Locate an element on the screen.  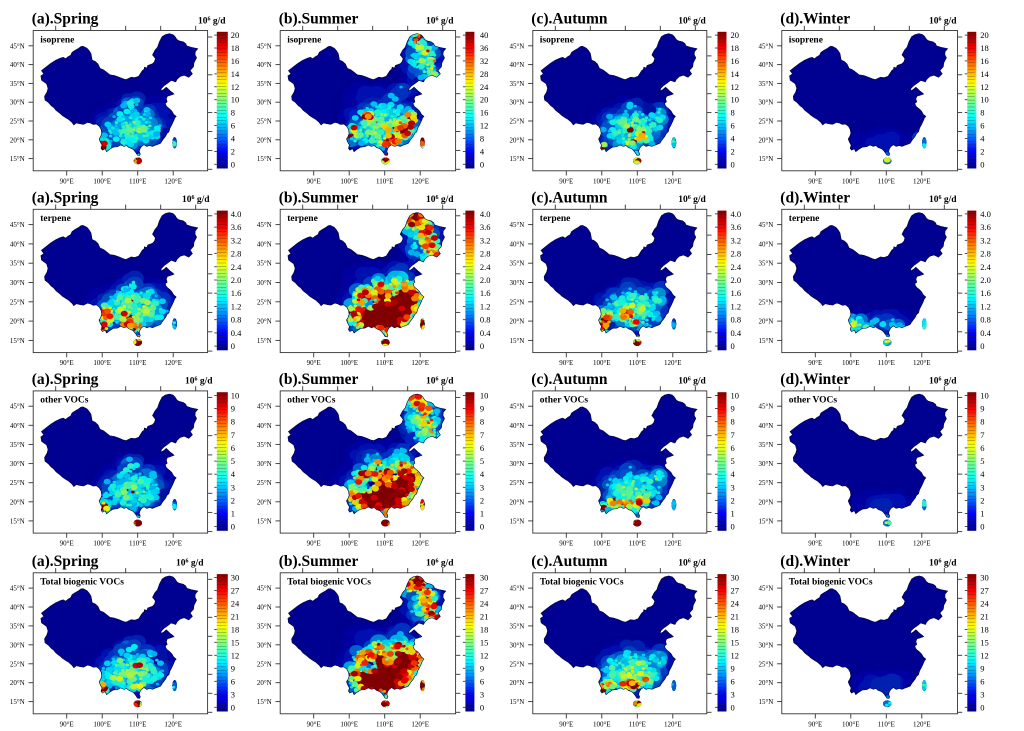
svg-text: 0.4 is located at coordinates (985, 333).